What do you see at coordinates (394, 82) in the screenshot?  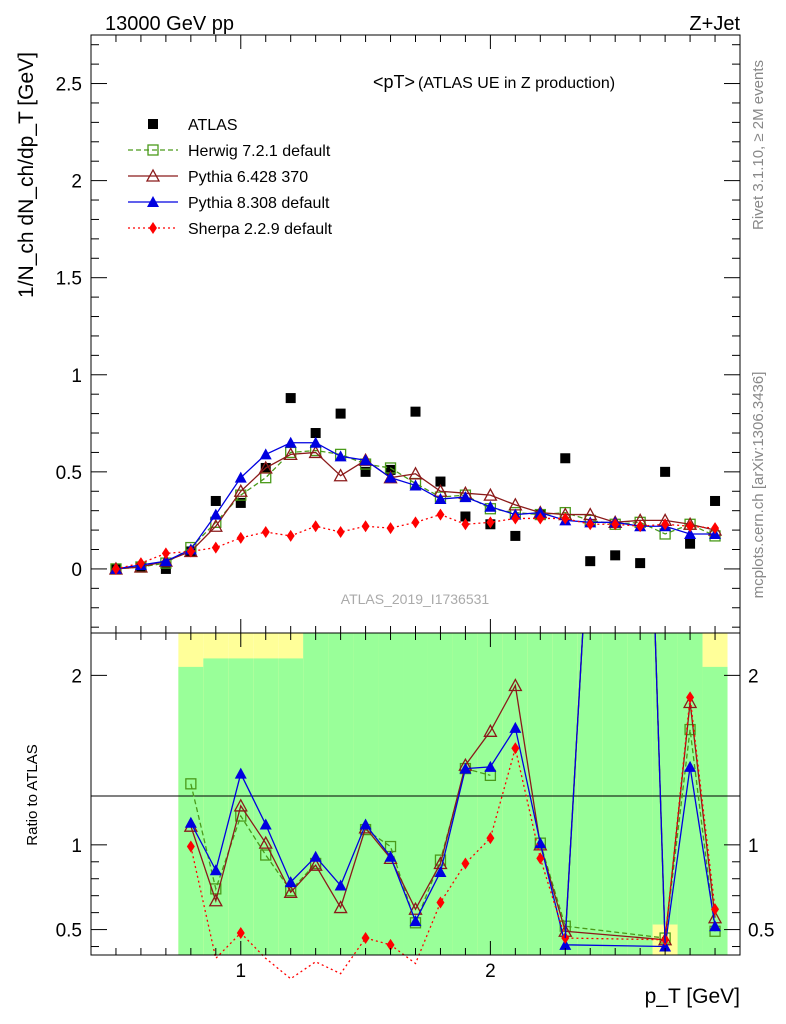 I see `plot-title-main: <pT>` at bounding box center [394, 82].